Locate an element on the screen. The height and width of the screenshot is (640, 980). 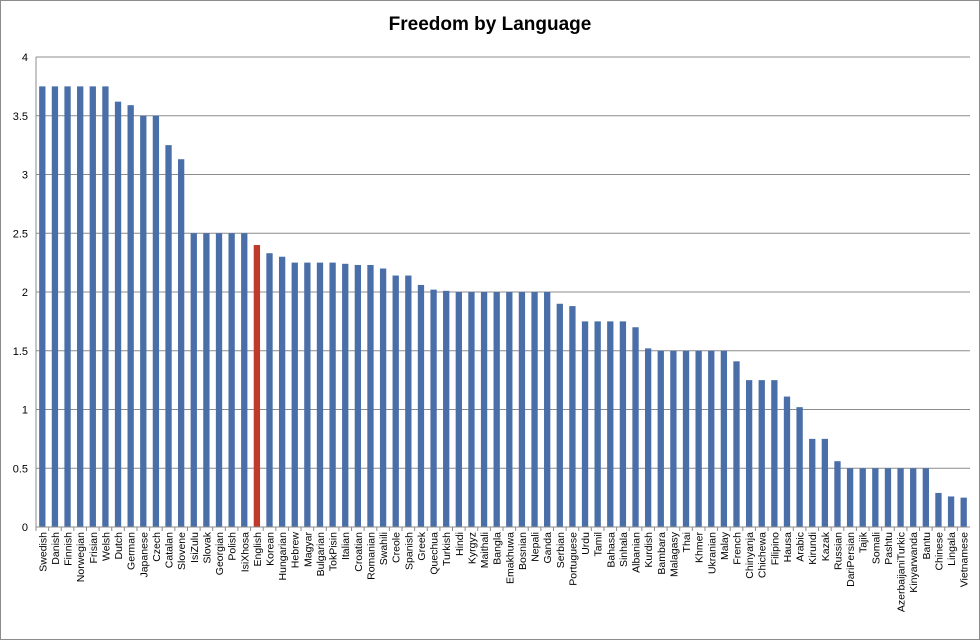
x-tick-label-slovene: Slovene is located at coordinates (182, 551).